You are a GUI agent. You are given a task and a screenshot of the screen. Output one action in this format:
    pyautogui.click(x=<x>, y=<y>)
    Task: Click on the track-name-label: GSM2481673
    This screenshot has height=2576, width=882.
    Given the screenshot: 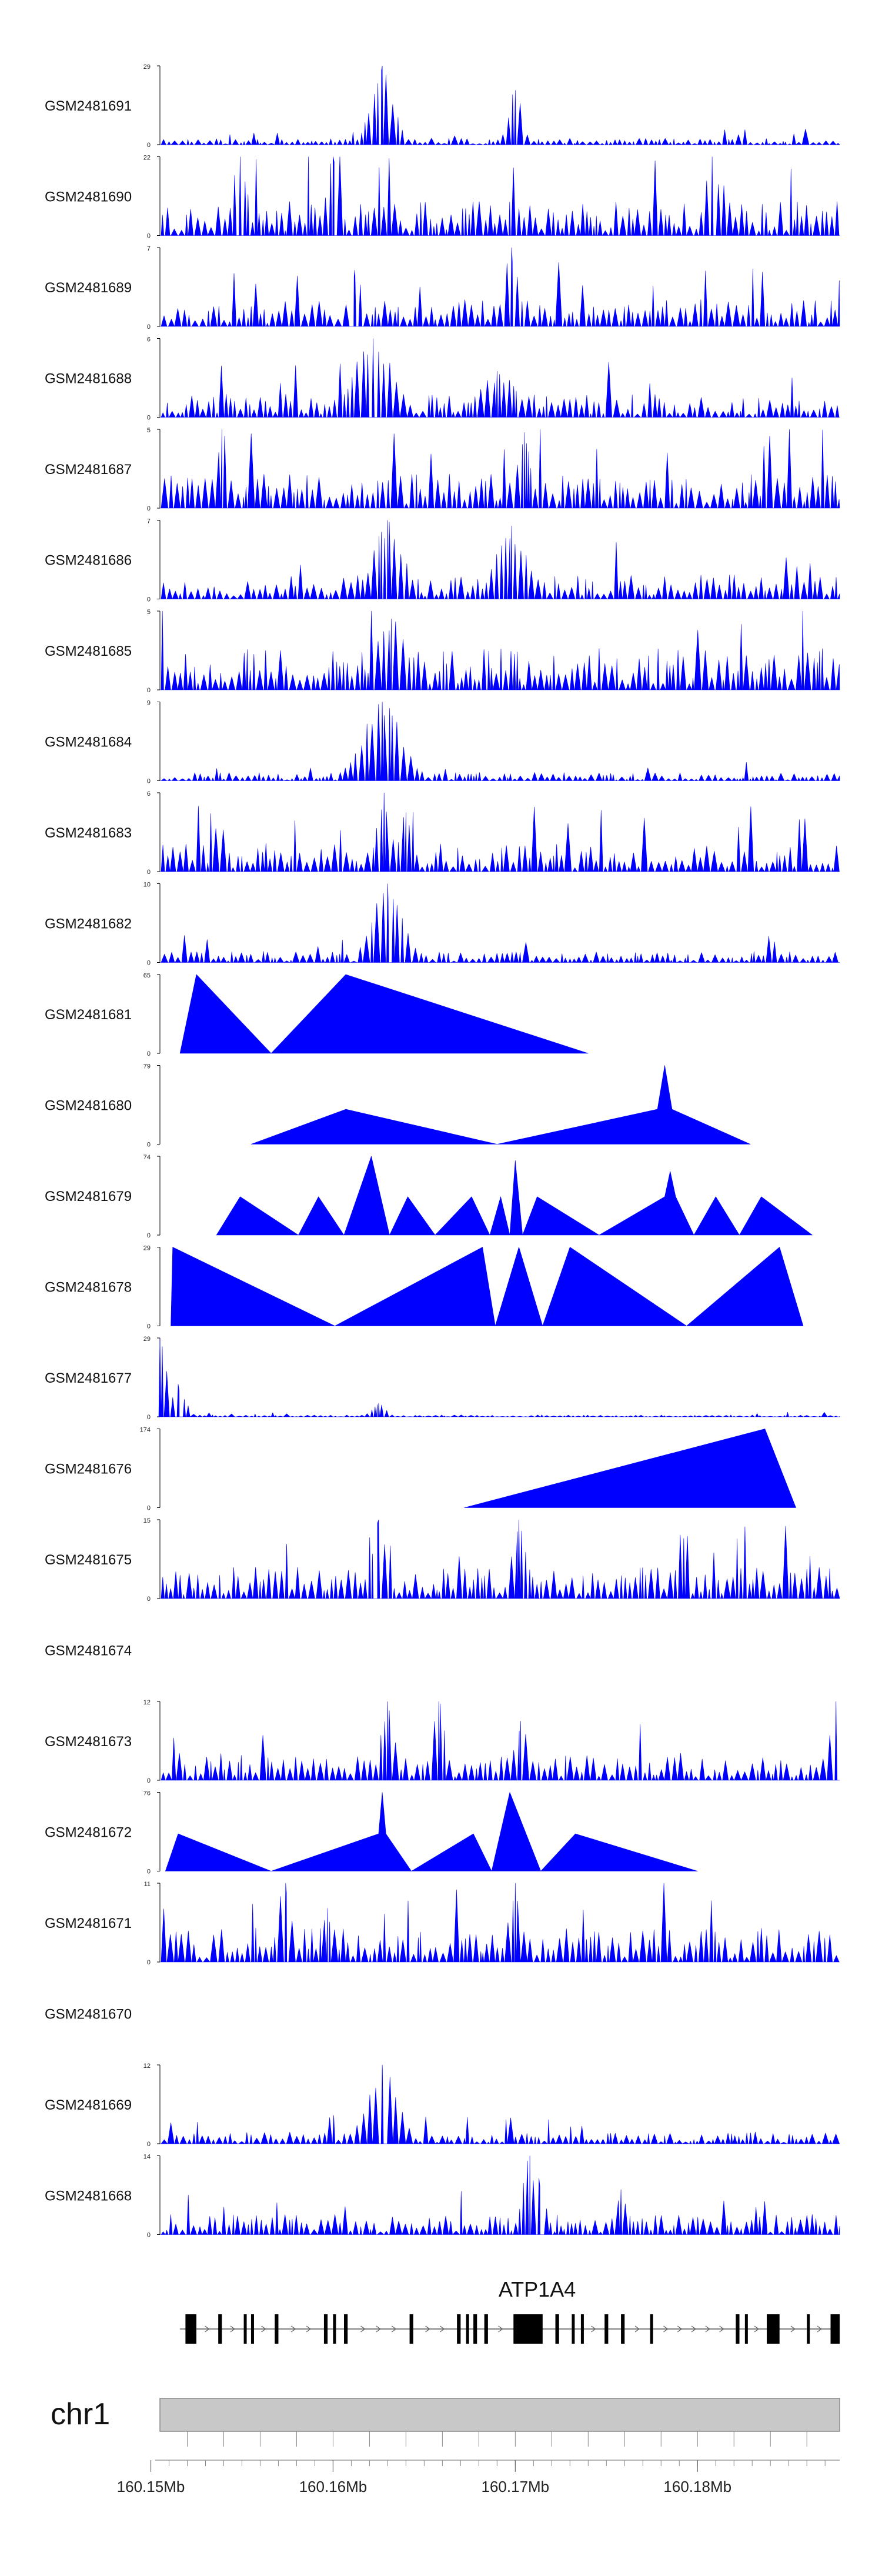 What is the action you would take?
    pyautogui.click(x=88, y=1742)
    